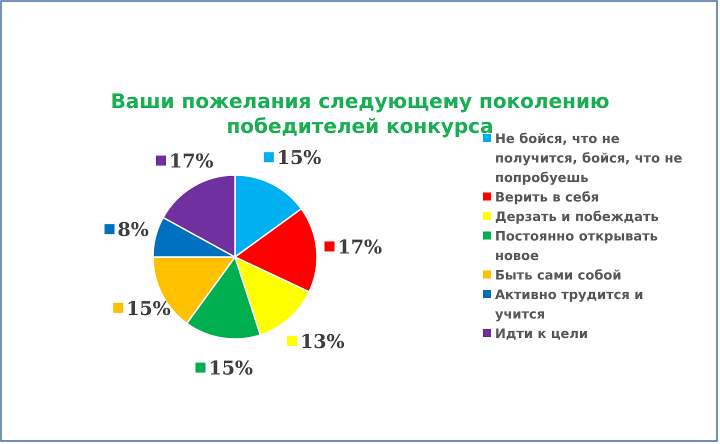 The height and width of the screenshot is (444, 720). Describe the element at coordinates (569, 305) in the screenshot. I see `legend-label: Активно трудится и учится` at that location.